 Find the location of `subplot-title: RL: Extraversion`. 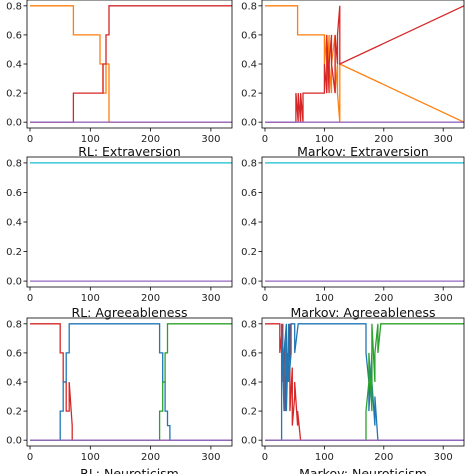

subplot-title: RL: Extraversion is located at coordinates (129, 151).